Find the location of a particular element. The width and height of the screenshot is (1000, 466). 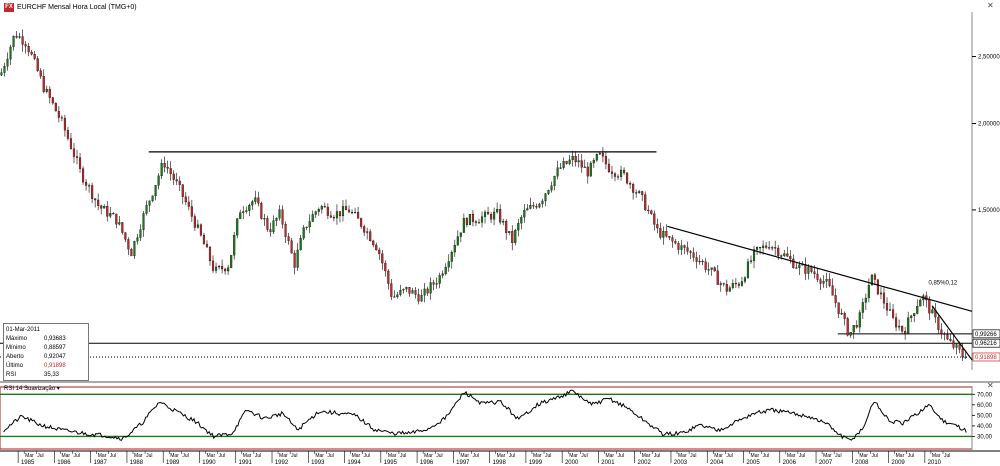

chart-title-bar: FX EURCHF Mensal Hora Local (TMG+0) is located at coordinates (70, 7).